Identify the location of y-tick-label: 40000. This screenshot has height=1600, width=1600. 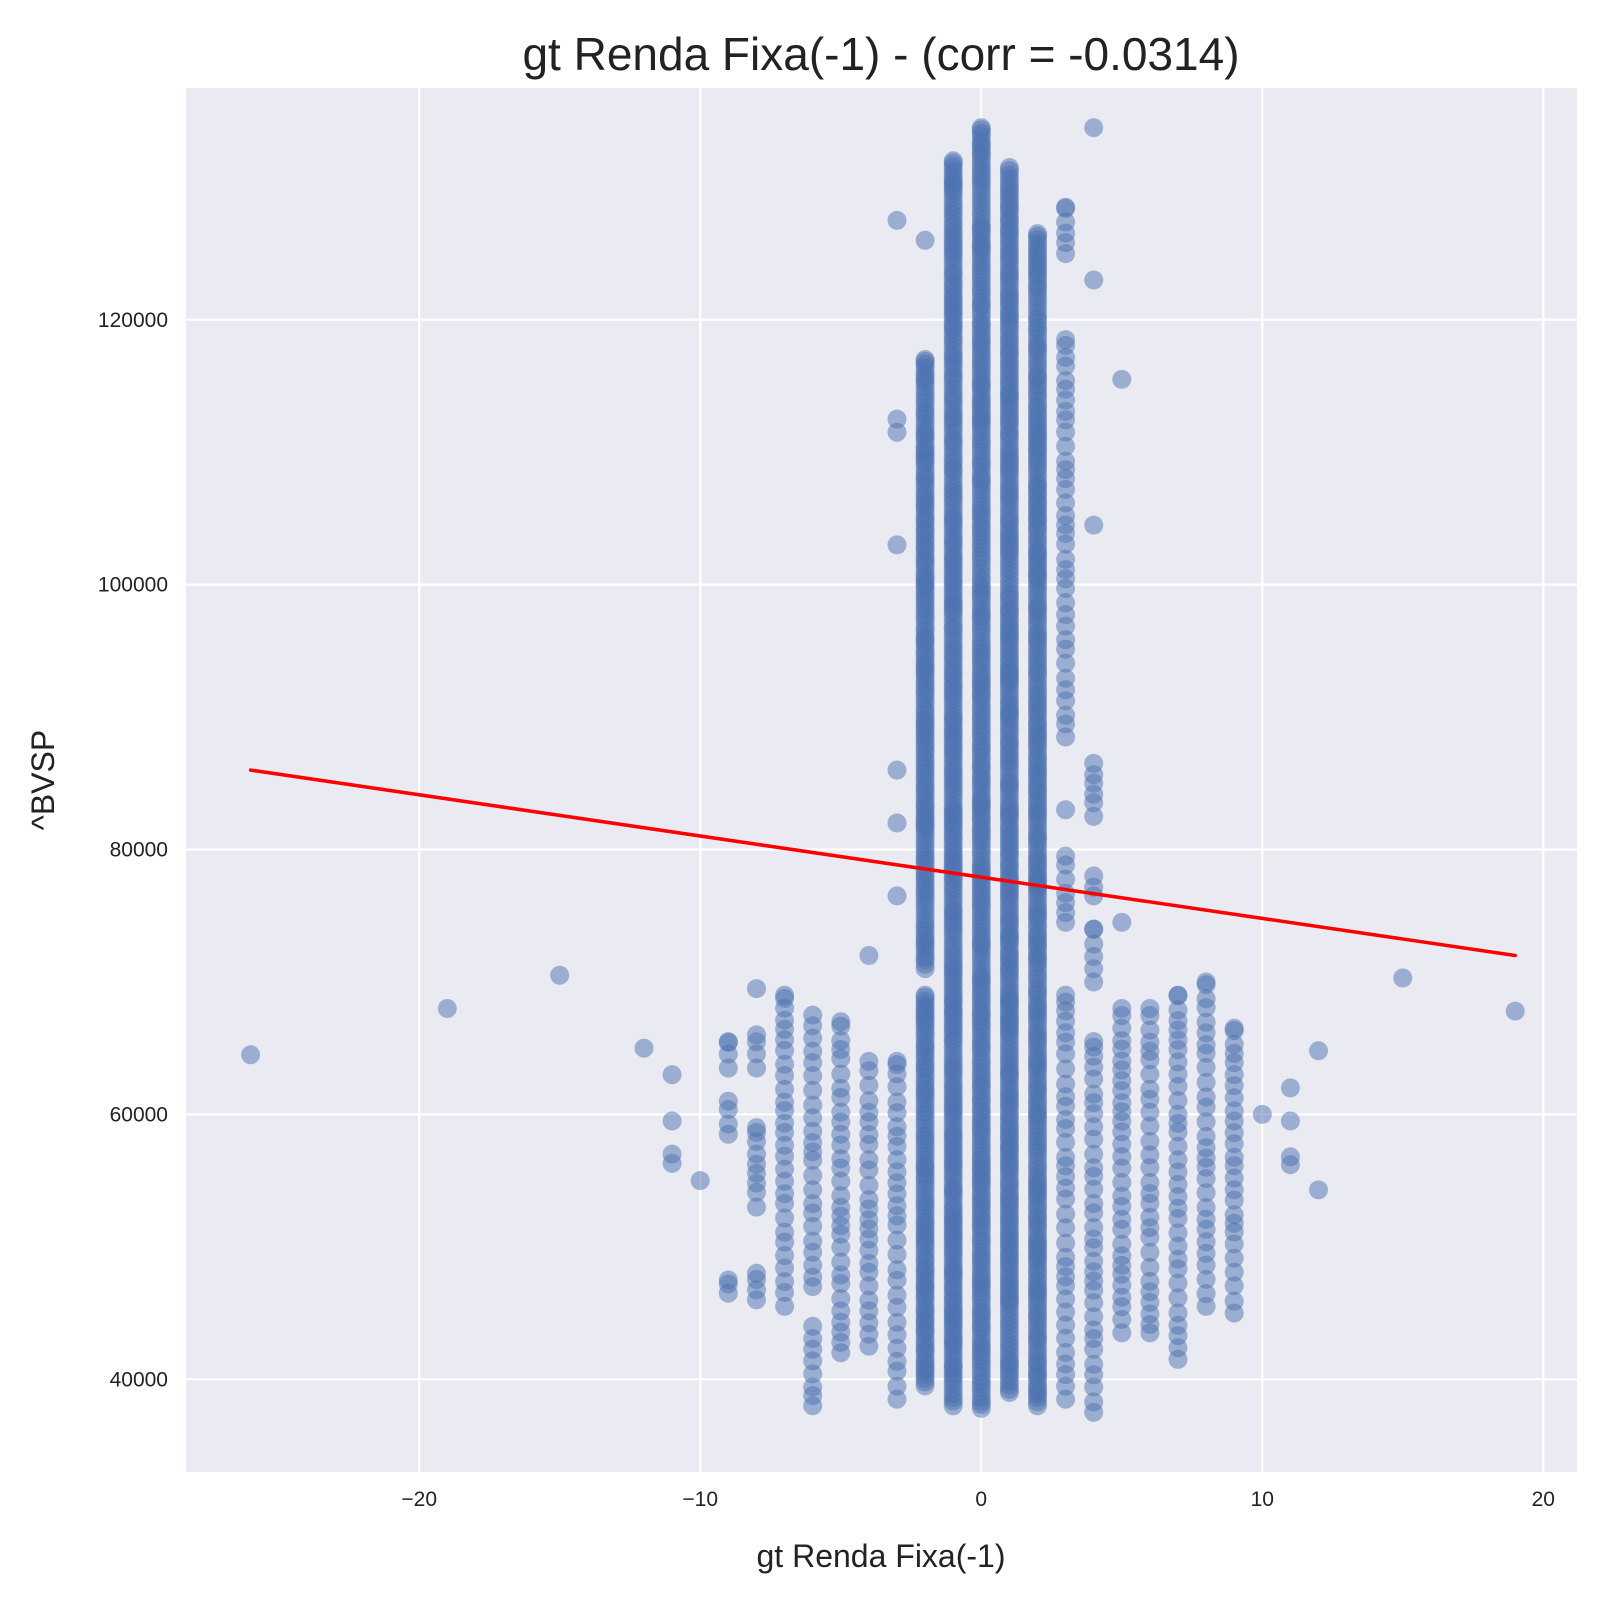
(139, 1379).